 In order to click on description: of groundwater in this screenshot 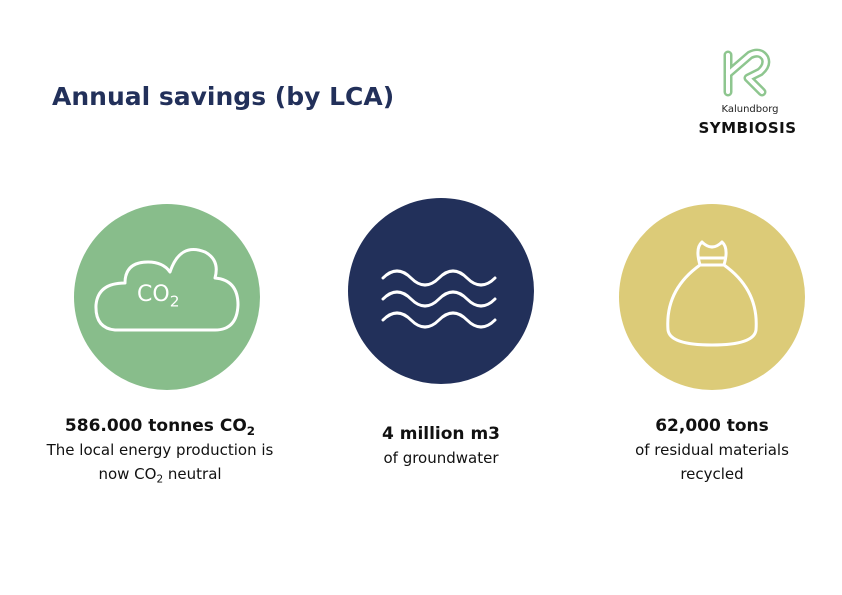, I will do `click(441, 458)`.